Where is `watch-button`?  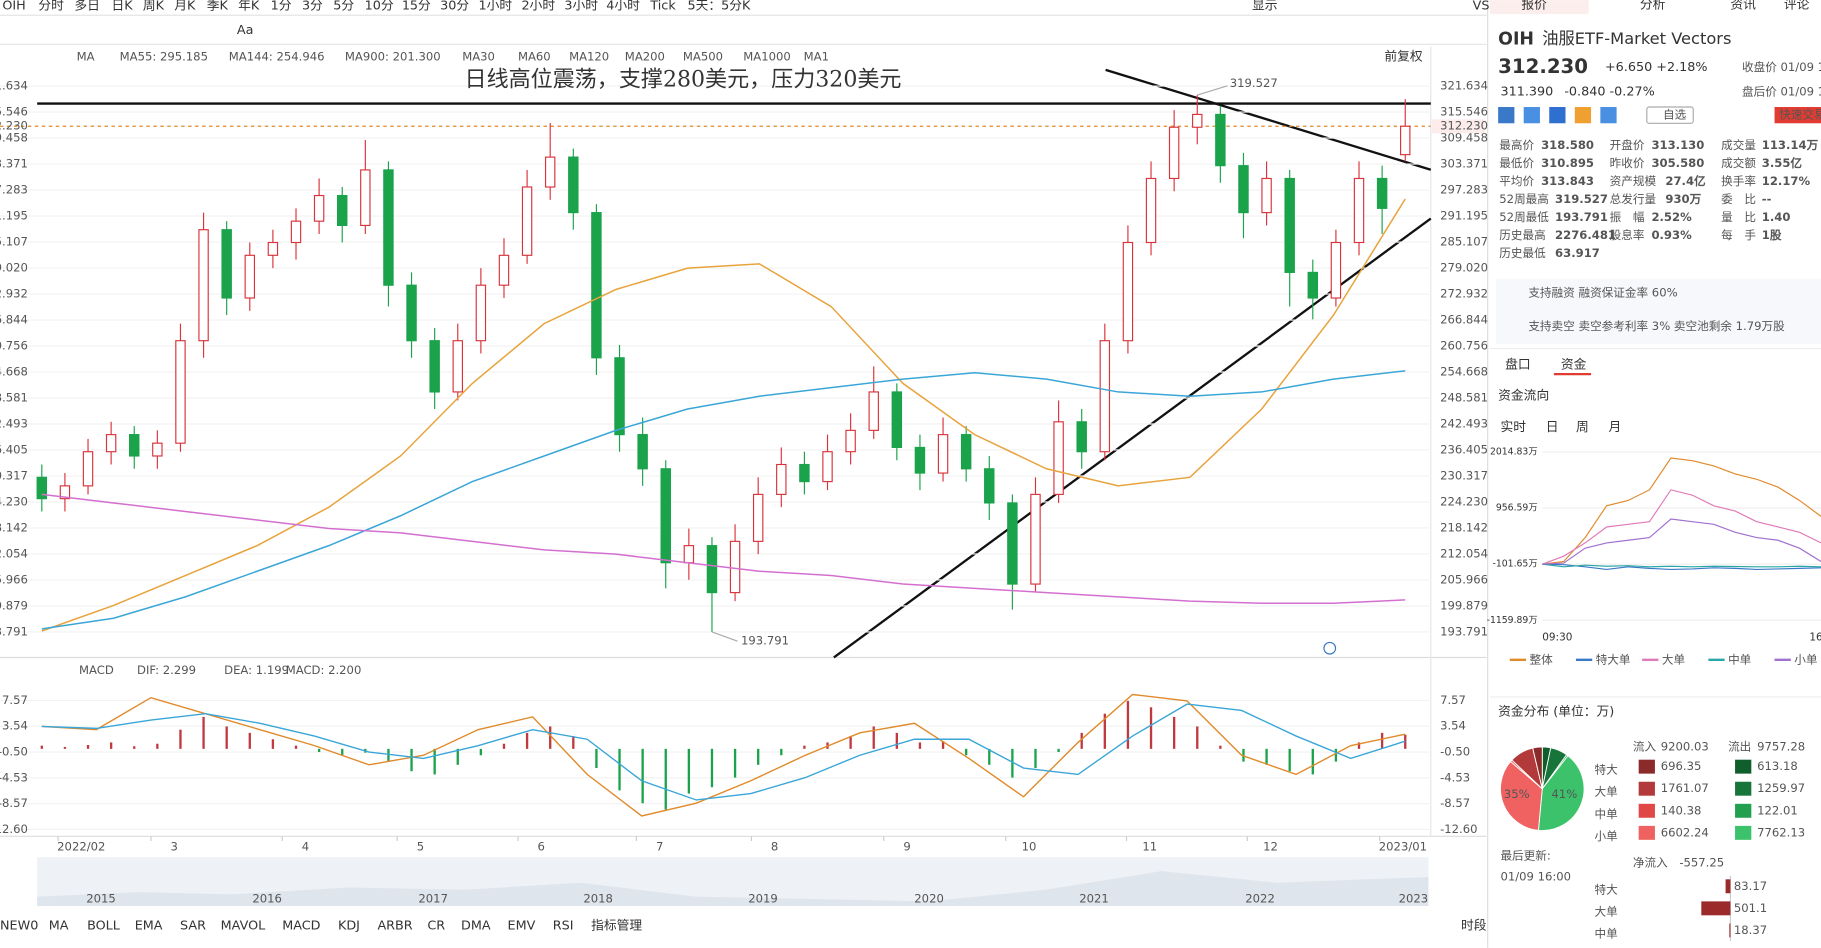
watch-button is located at coordinates (1670, 115).